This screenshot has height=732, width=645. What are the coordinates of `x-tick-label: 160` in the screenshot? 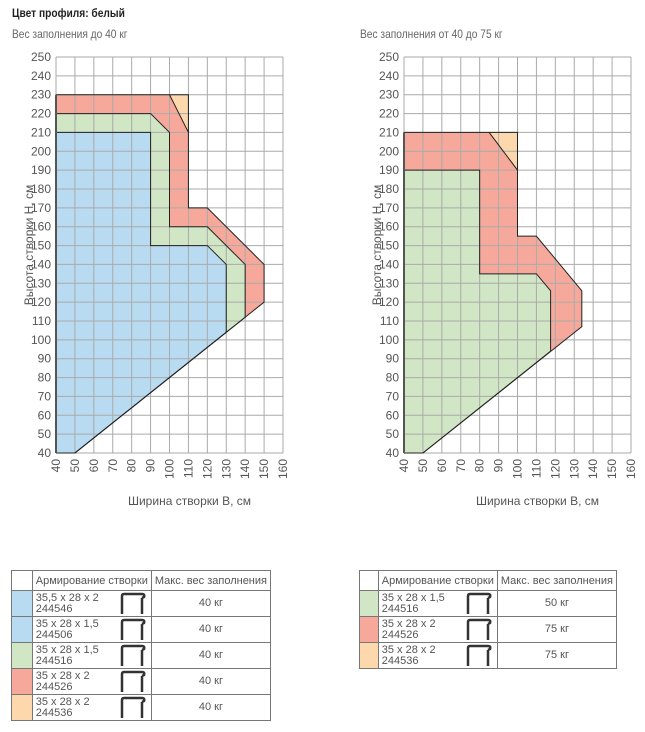 It's located at (283, 469).